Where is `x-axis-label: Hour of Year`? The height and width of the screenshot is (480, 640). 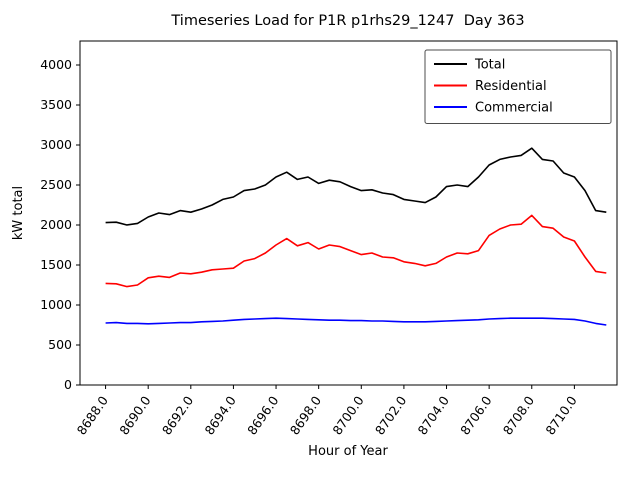 x-axis-label: Hour of Year is located at coordinates (348, 451).